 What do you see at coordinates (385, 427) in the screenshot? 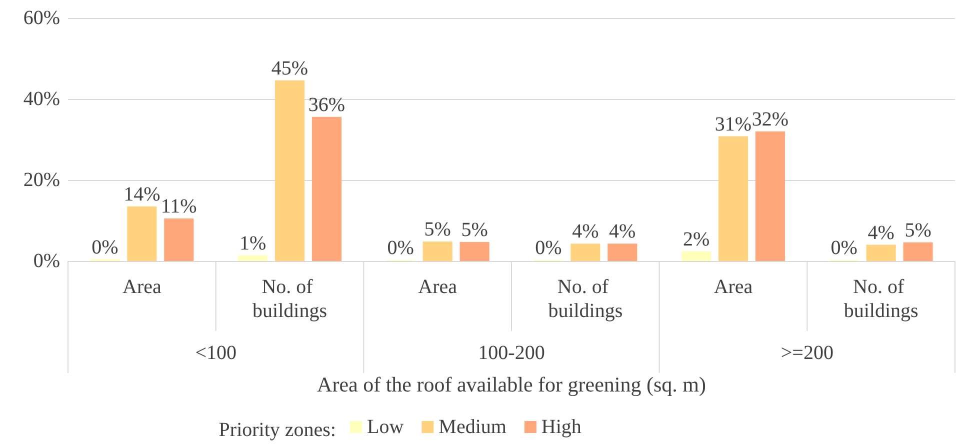
I see `legend-label: Low` at bounding box center [385, 427].